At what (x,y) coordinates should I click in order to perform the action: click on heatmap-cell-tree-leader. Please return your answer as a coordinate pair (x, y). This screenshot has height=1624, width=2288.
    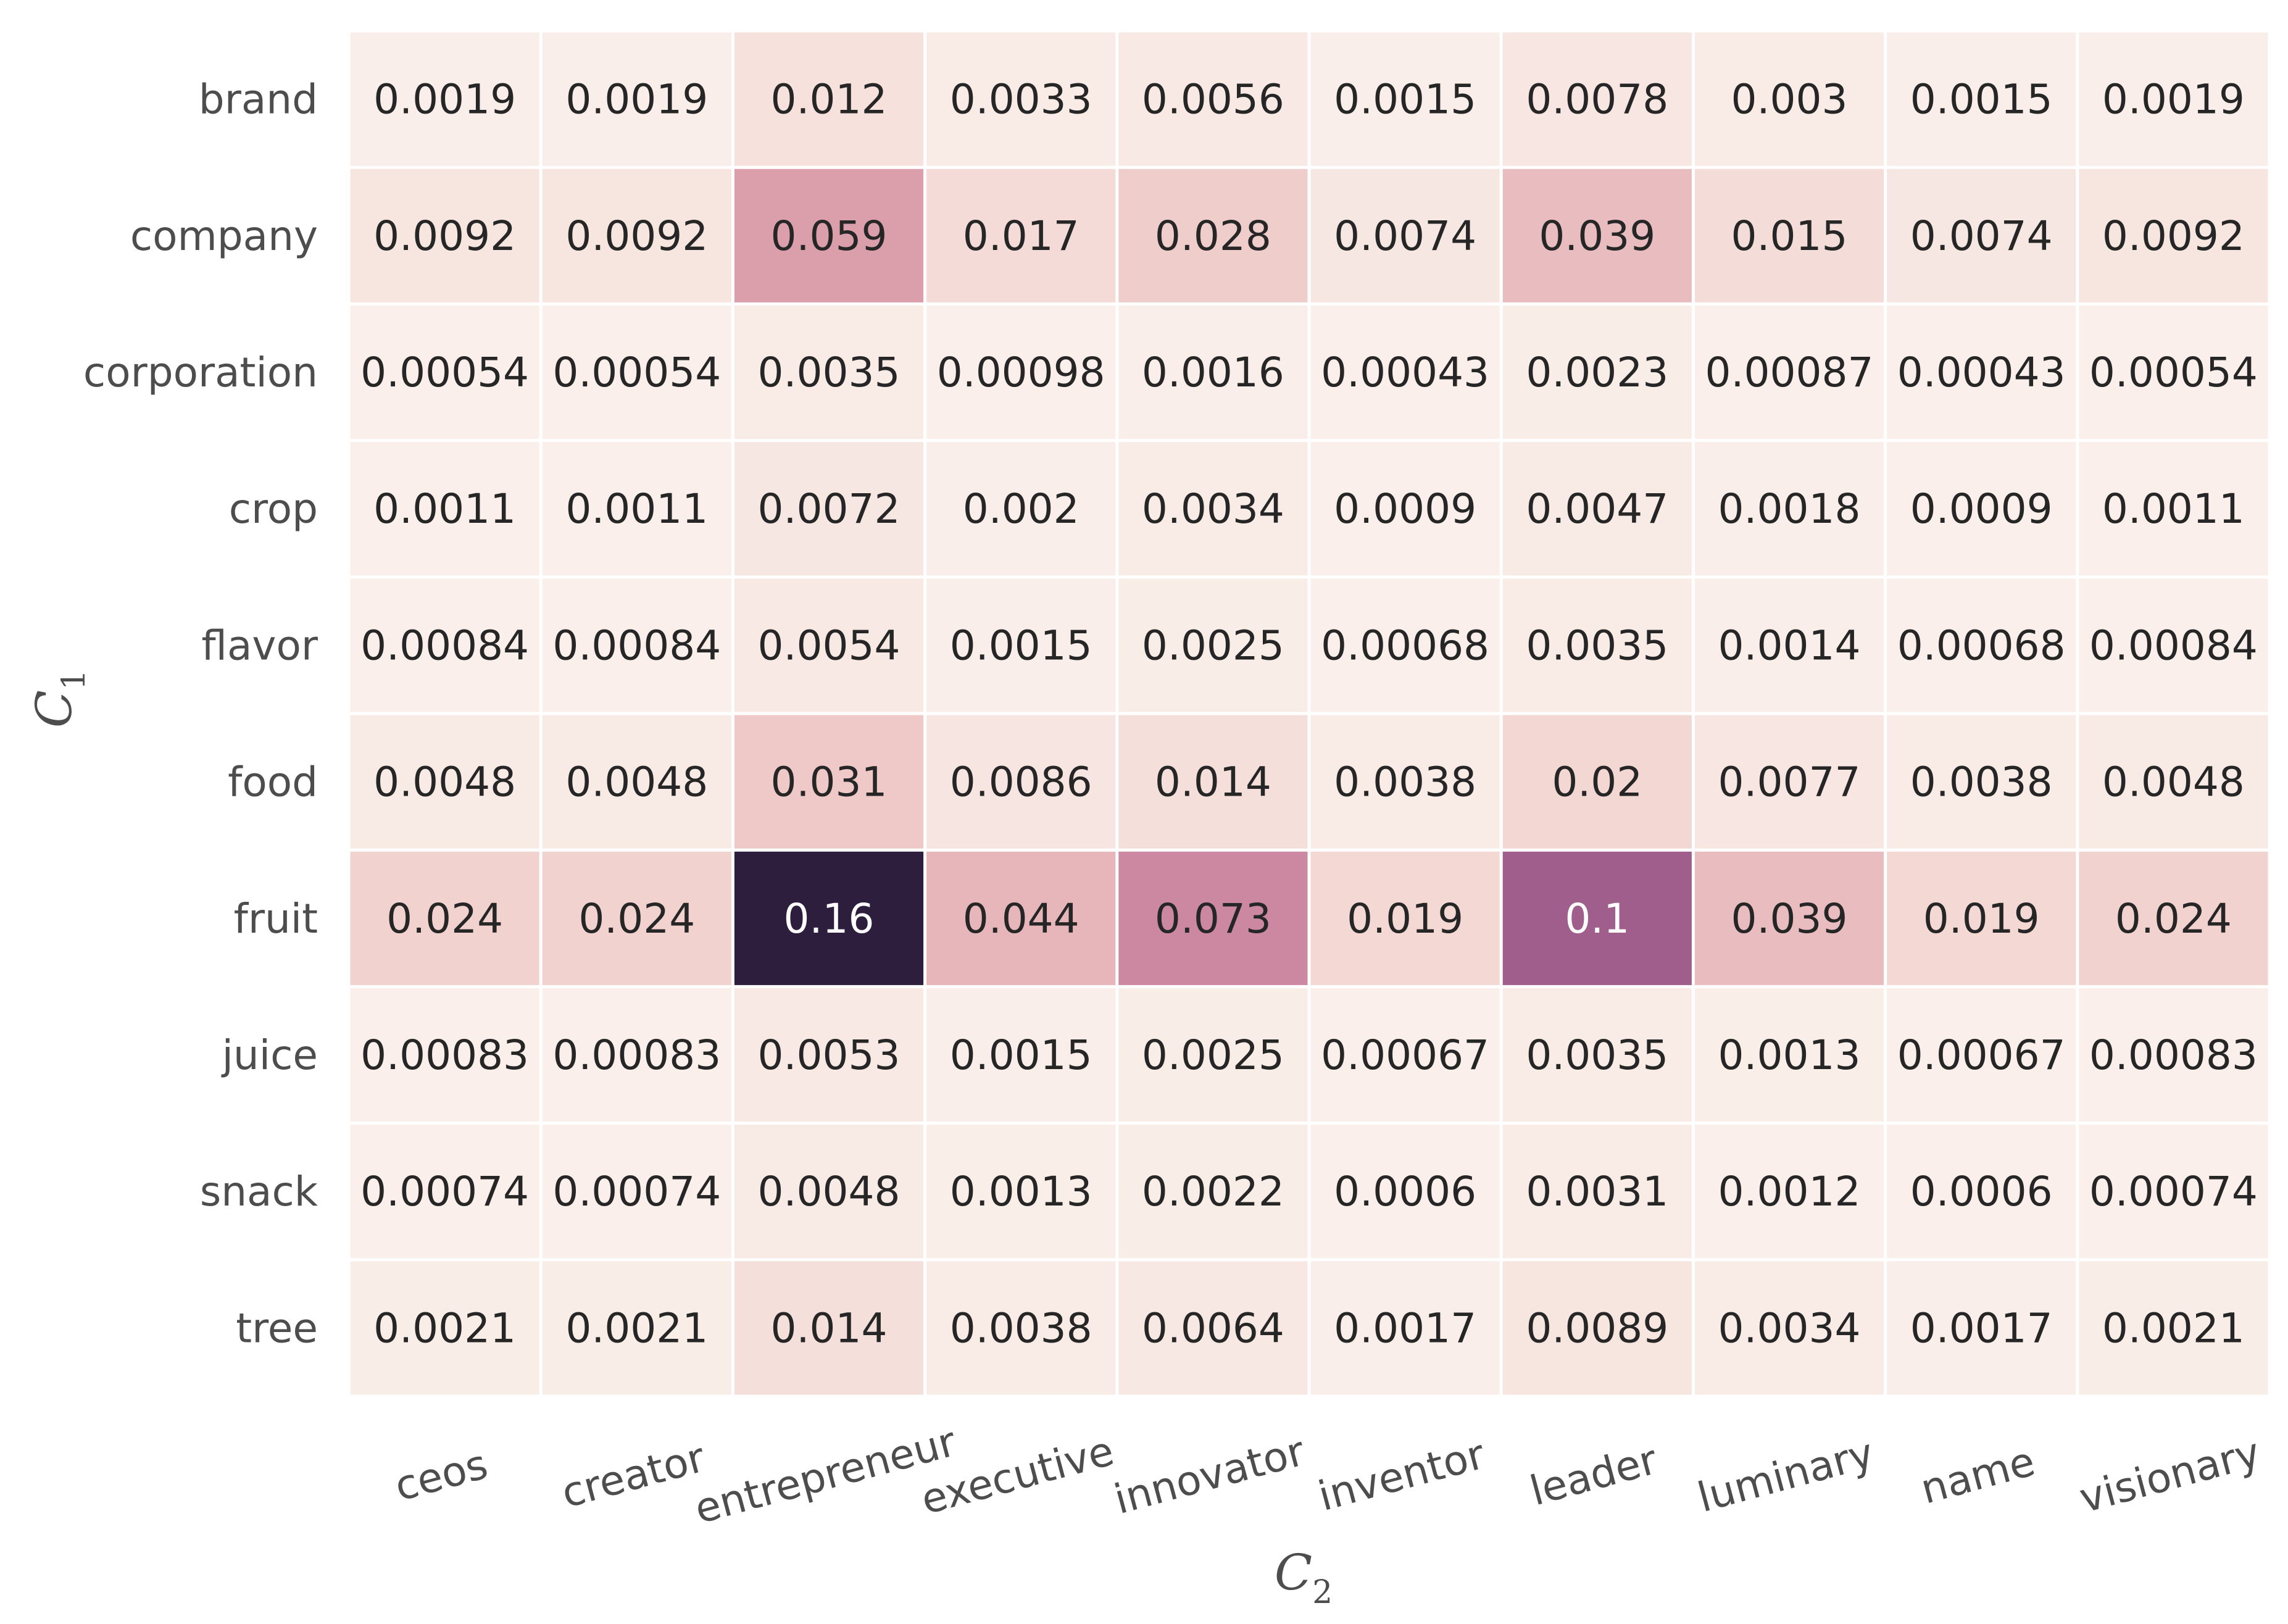
    Looking at the image, I should click on (1597, 1328).